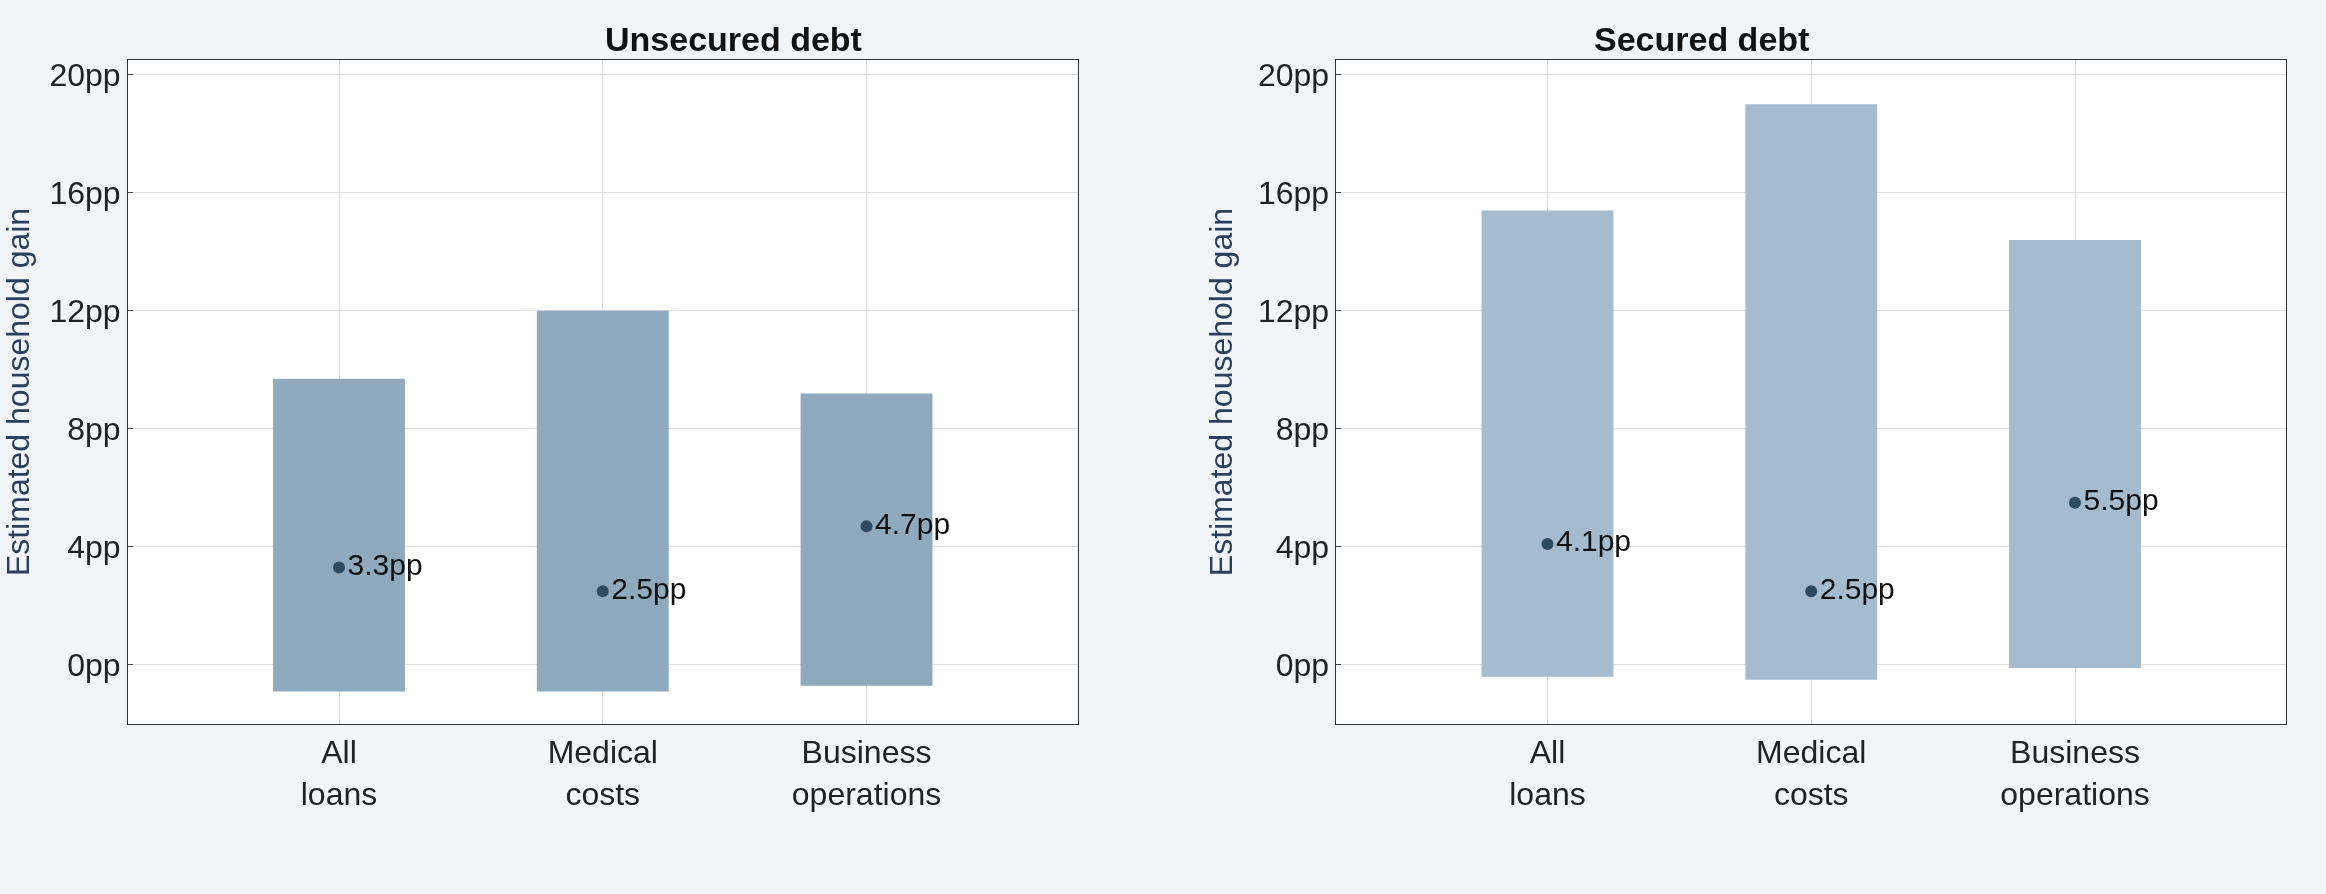 This screenshot has height=894, width=2326. I want to click on chart-title: Unsecured debt, so click(733, 39).